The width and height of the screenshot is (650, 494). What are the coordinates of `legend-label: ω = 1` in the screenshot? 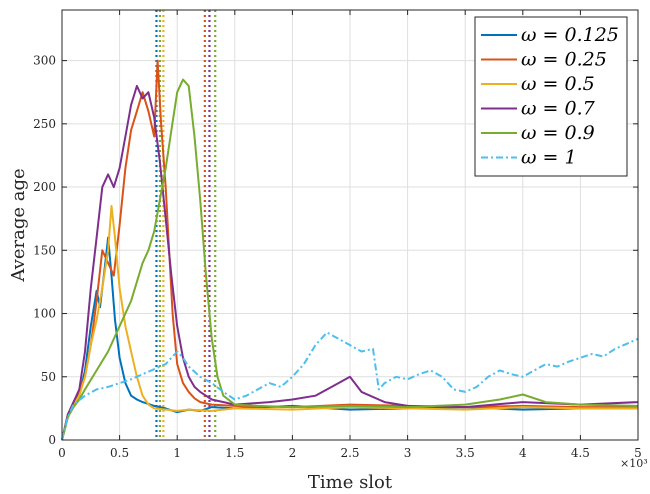 It's located at (549, 158).